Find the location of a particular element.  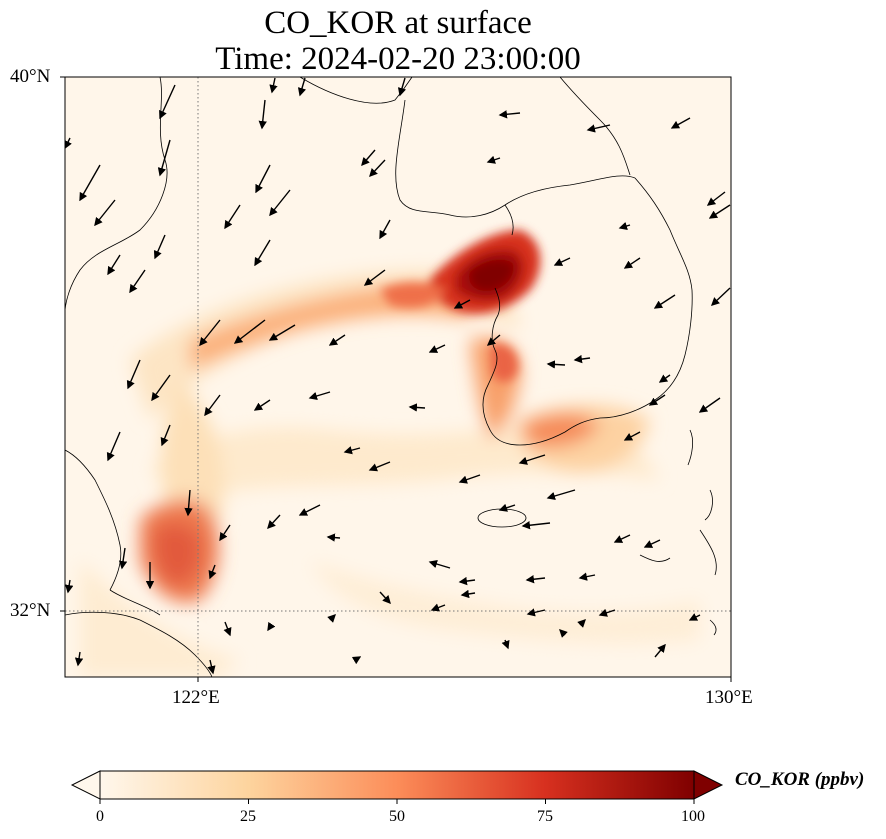

colorbar-tick-100: 100 is located at coordinates (693, 816).